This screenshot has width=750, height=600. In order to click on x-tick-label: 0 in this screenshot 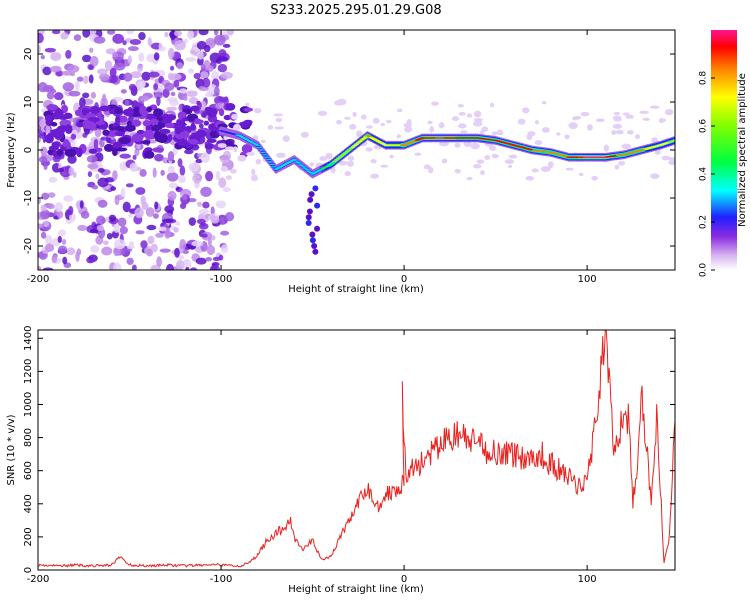, I will do `click(404, 579)`.